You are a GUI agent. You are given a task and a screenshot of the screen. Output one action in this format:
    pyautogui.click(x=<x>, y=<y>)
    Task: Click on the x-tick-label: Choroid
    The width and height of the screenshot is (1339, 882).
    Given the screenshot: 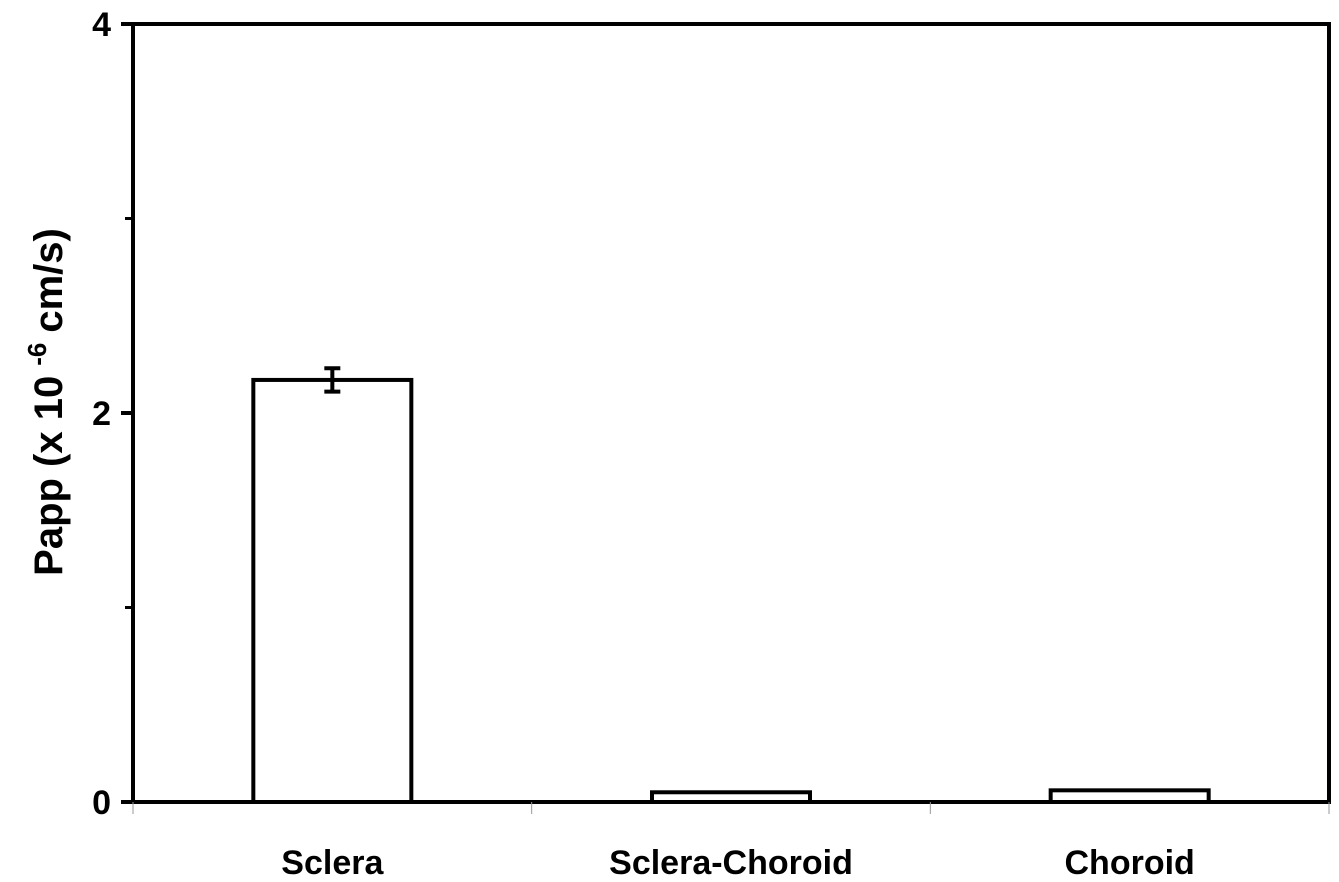 What is the action you would take?
    pyautogui.click(x=1130, y=863)
    